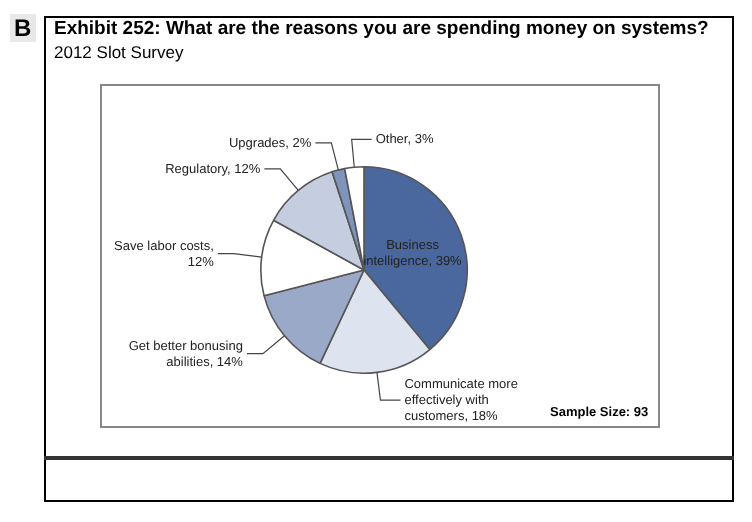  What do you see at coordinates (23, 28) in the screenshot?
I see `text: B` at bounding box center [23, 28].